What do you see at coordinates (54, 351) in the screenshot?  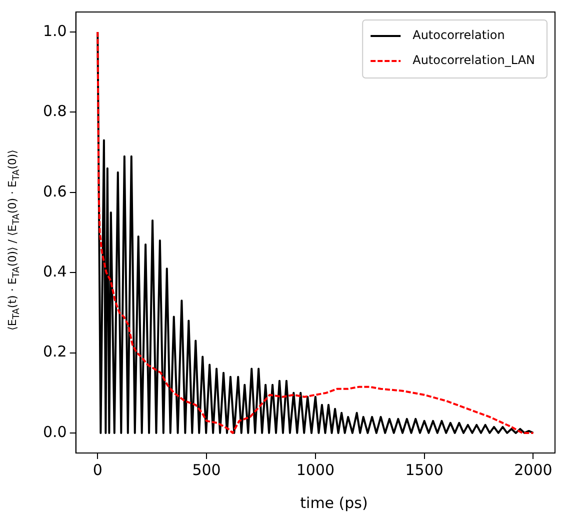 I see `y-tick-label: 0.2` at bounding box center [54, 351].